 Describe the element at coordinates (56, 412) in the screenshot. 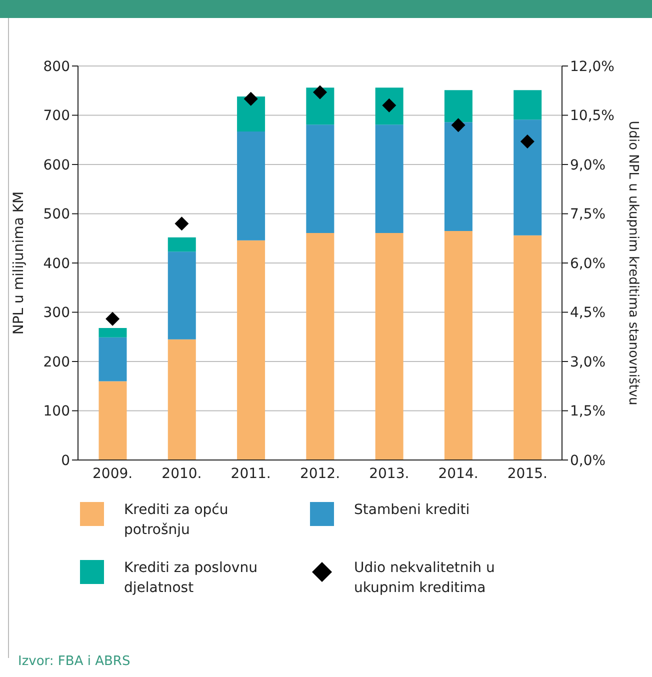

I see `y-tick-label: 100` at that location.